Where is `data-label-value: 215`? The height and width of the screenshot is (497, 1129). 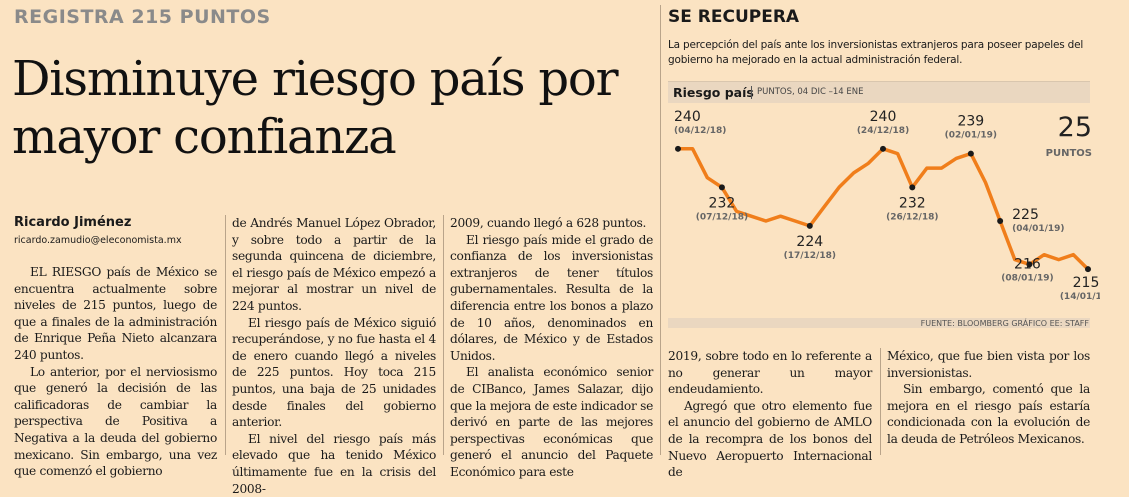
data-label-value: 215 is located at coordinates (1086, 283).